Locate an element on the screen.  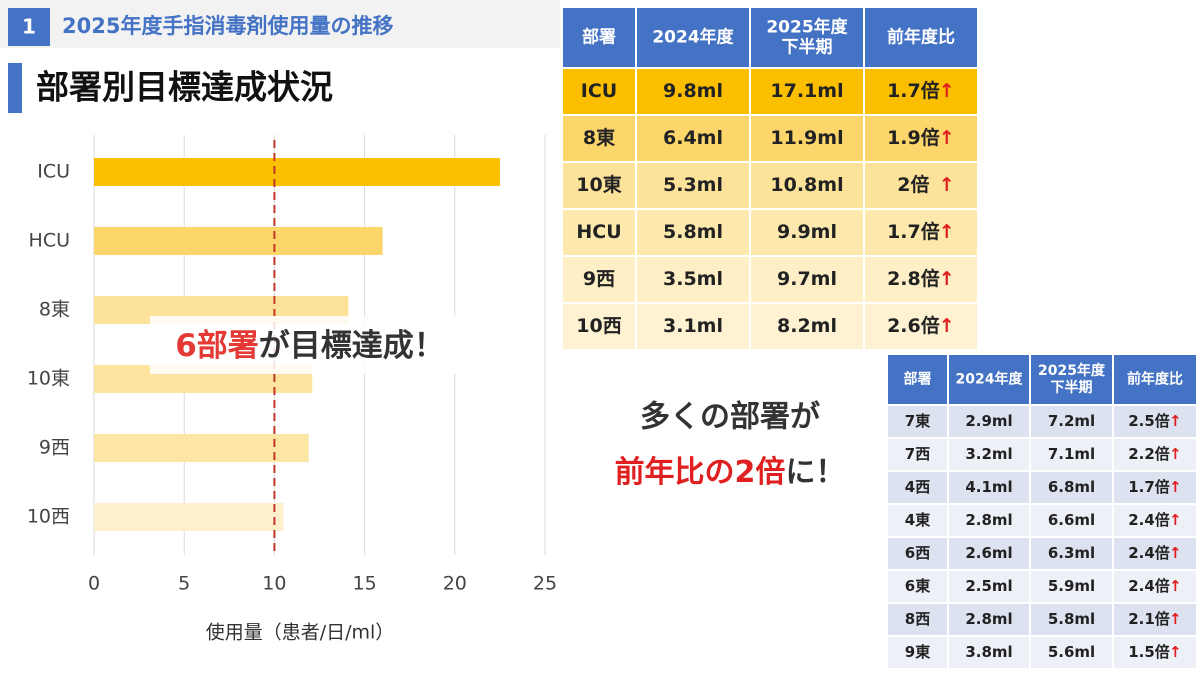
table-cell-text: 2.2倍 is located at coordinates (1149, 454).